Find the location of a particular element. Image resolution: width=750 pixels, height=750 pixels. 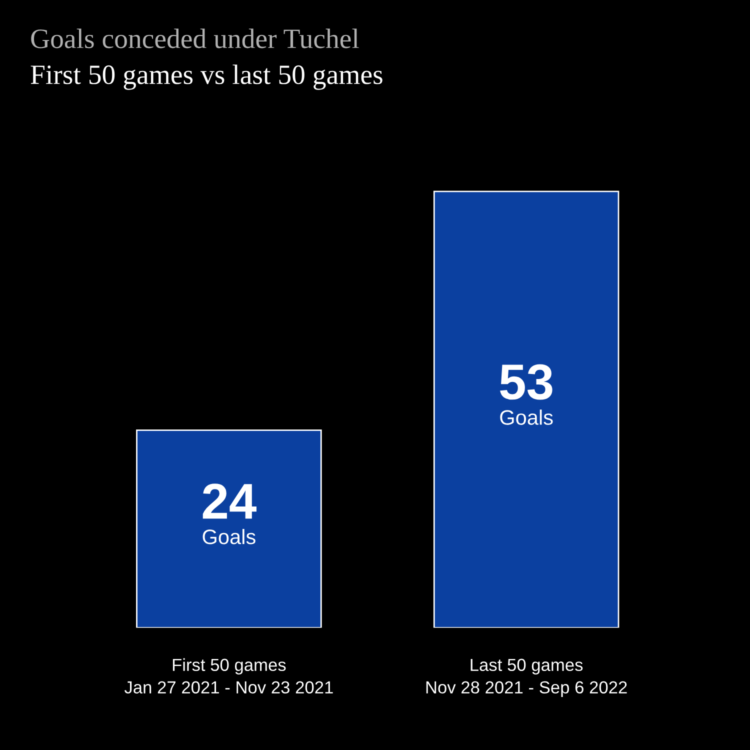

x-tick-label: First 50 games Jan 27 2021 - Nov 23 2021 is located at coordinates (228, 676).